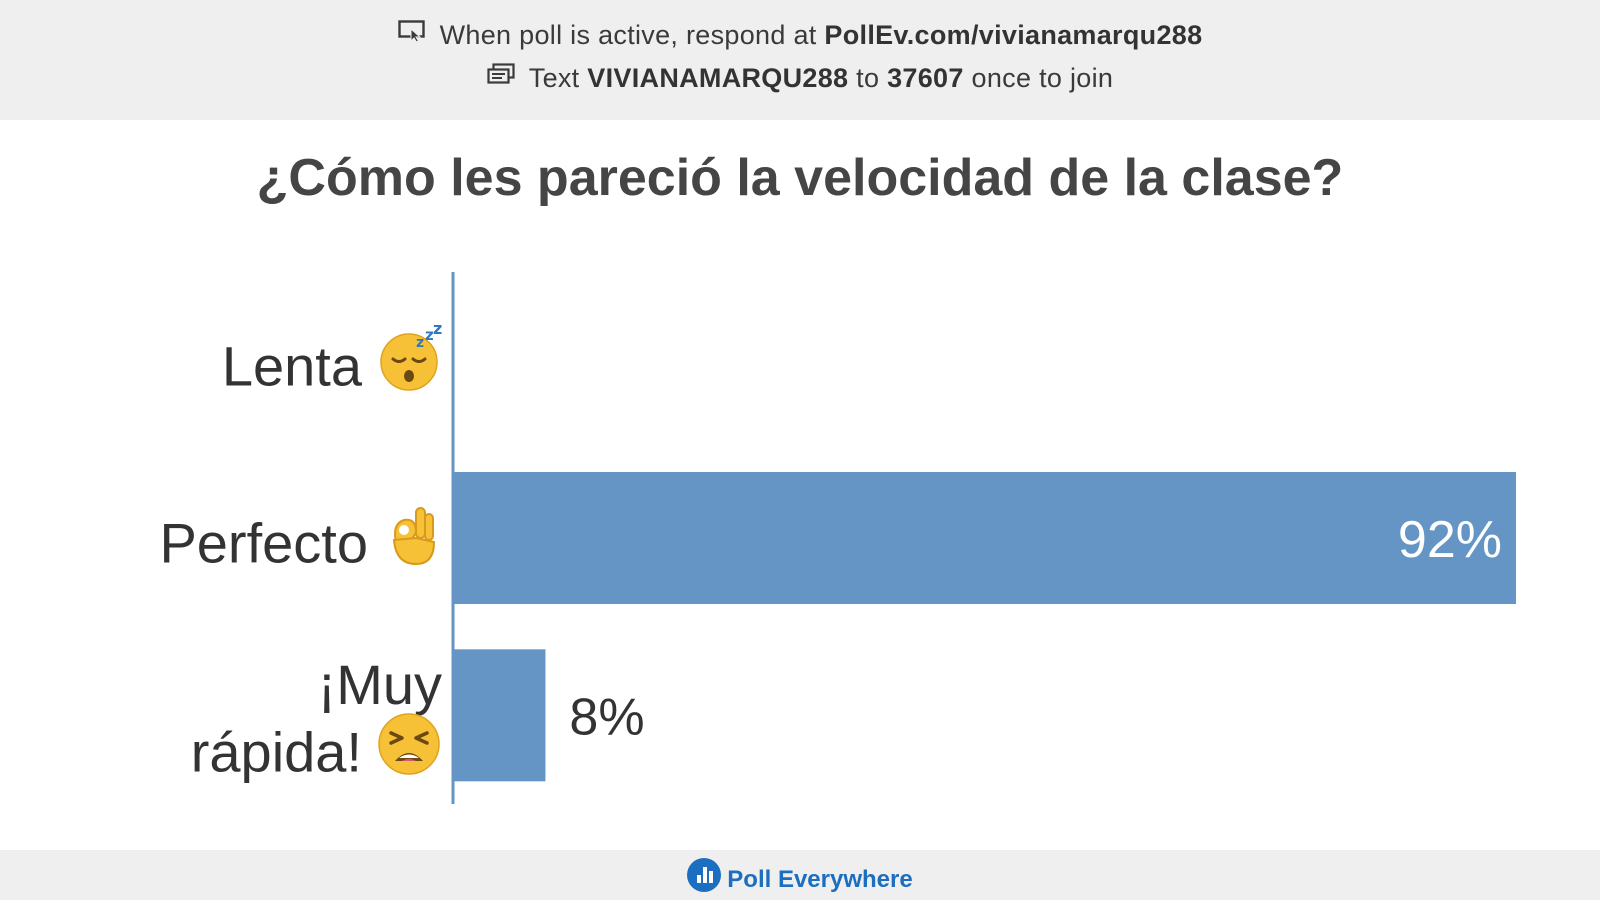 This screenshot has height=901, width=1600. What do you see at coordinates (276, 752) in the screenshot?
I see `category-text: rápida!` at bounding box center [276, 752].